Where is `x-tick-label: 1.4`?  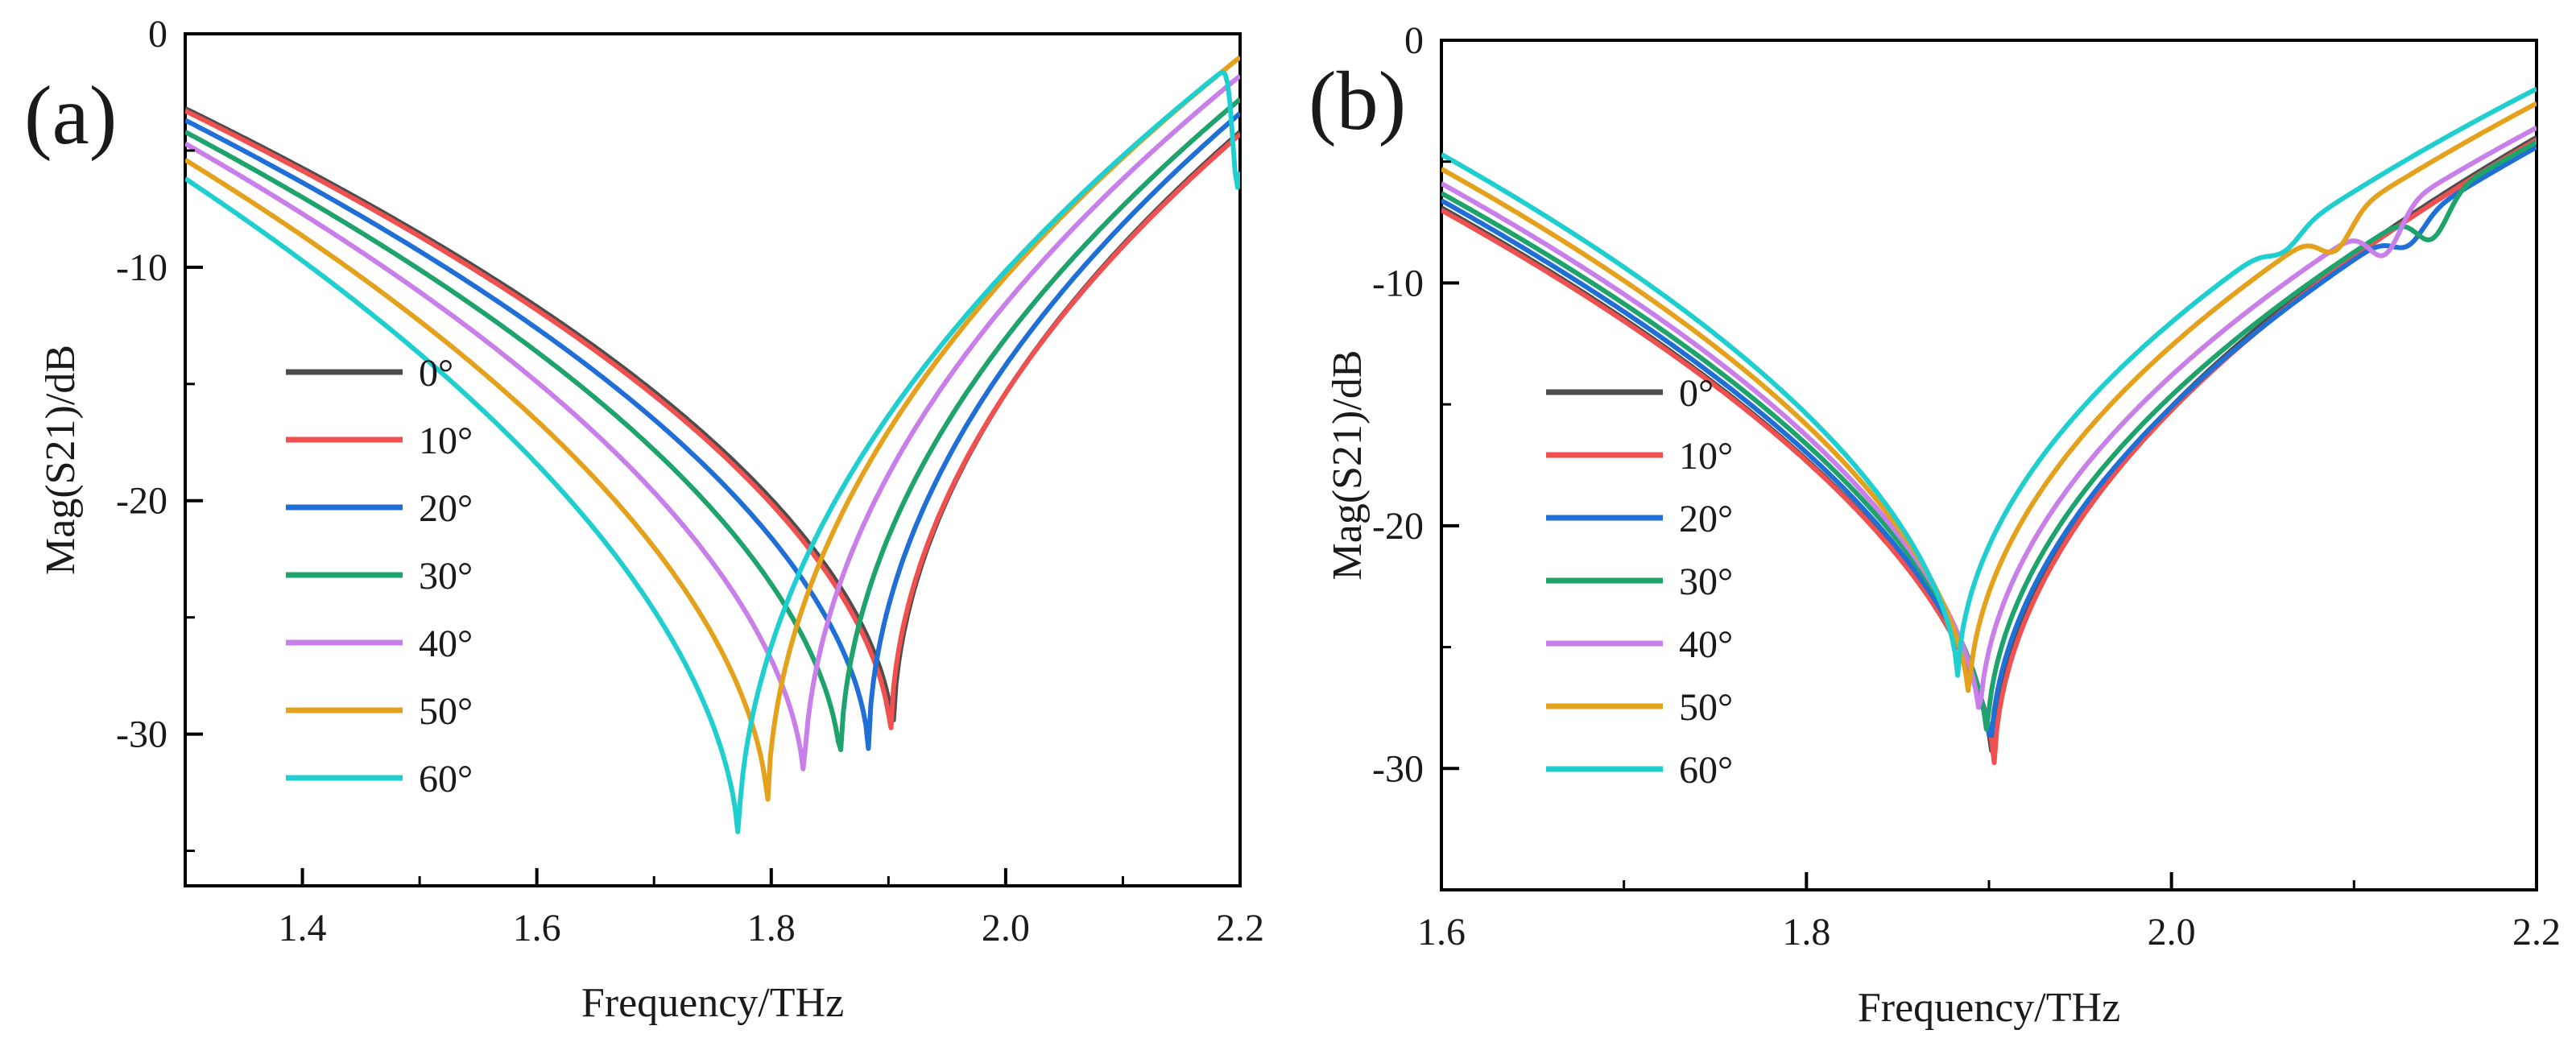
x-tick-label: 1.4 is located at coordinates (303, 928).